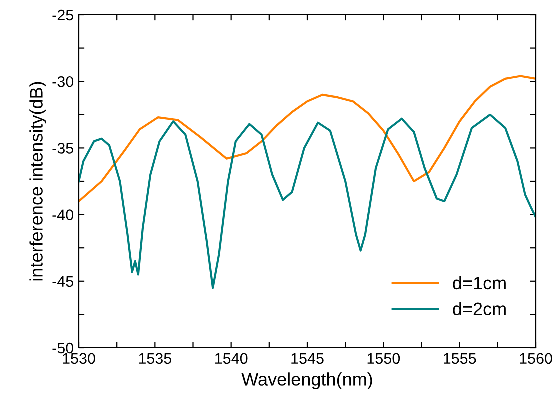 This screenshot has width=555, height=408. Describe the element at coordinates (63, 348) in the screenshot. I see `y-tick-label: -50` at that location.